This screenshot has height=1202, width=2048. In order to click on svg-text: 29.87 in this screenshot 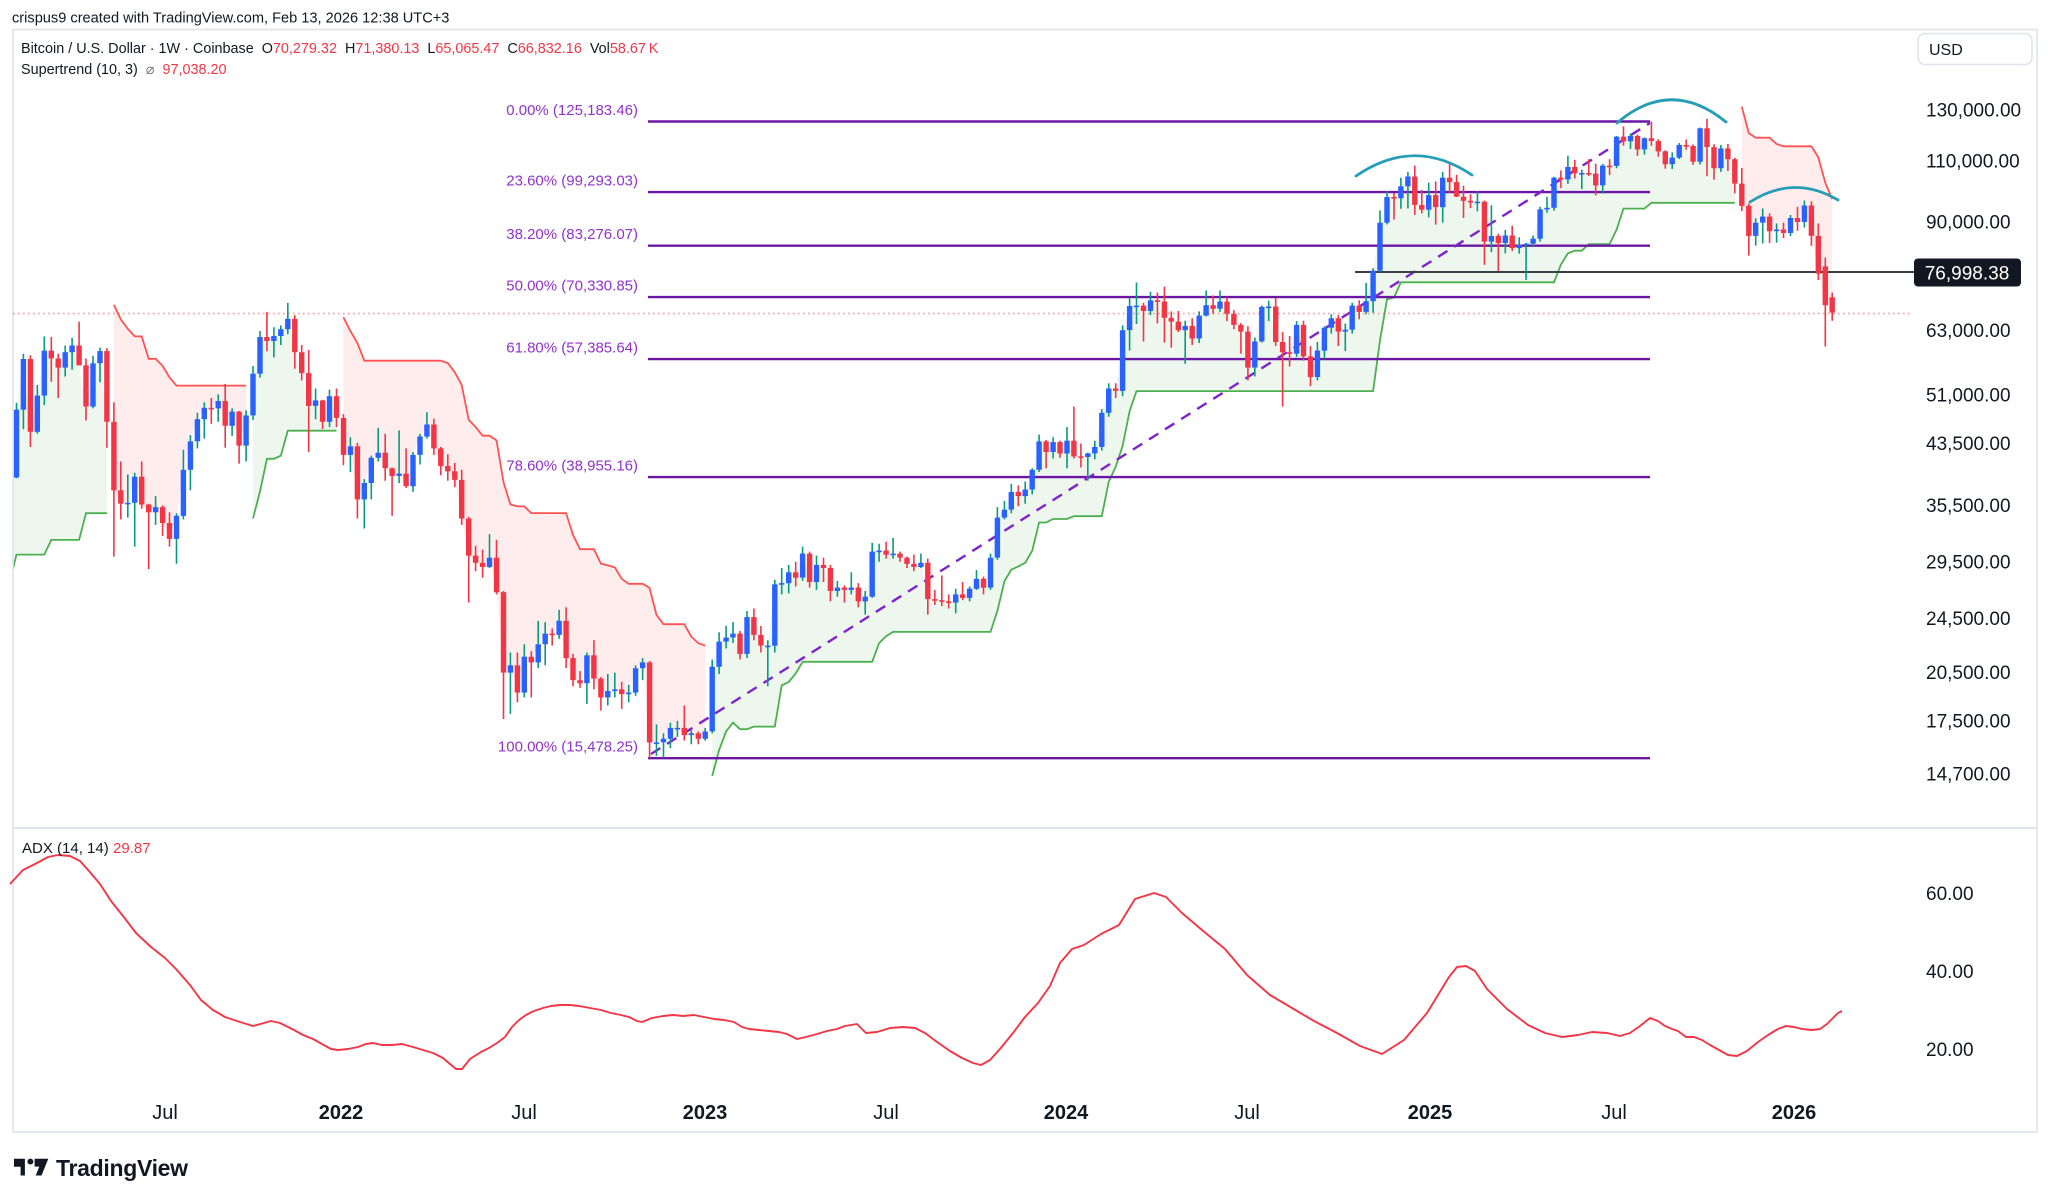, I will do `click(132, 848)`.